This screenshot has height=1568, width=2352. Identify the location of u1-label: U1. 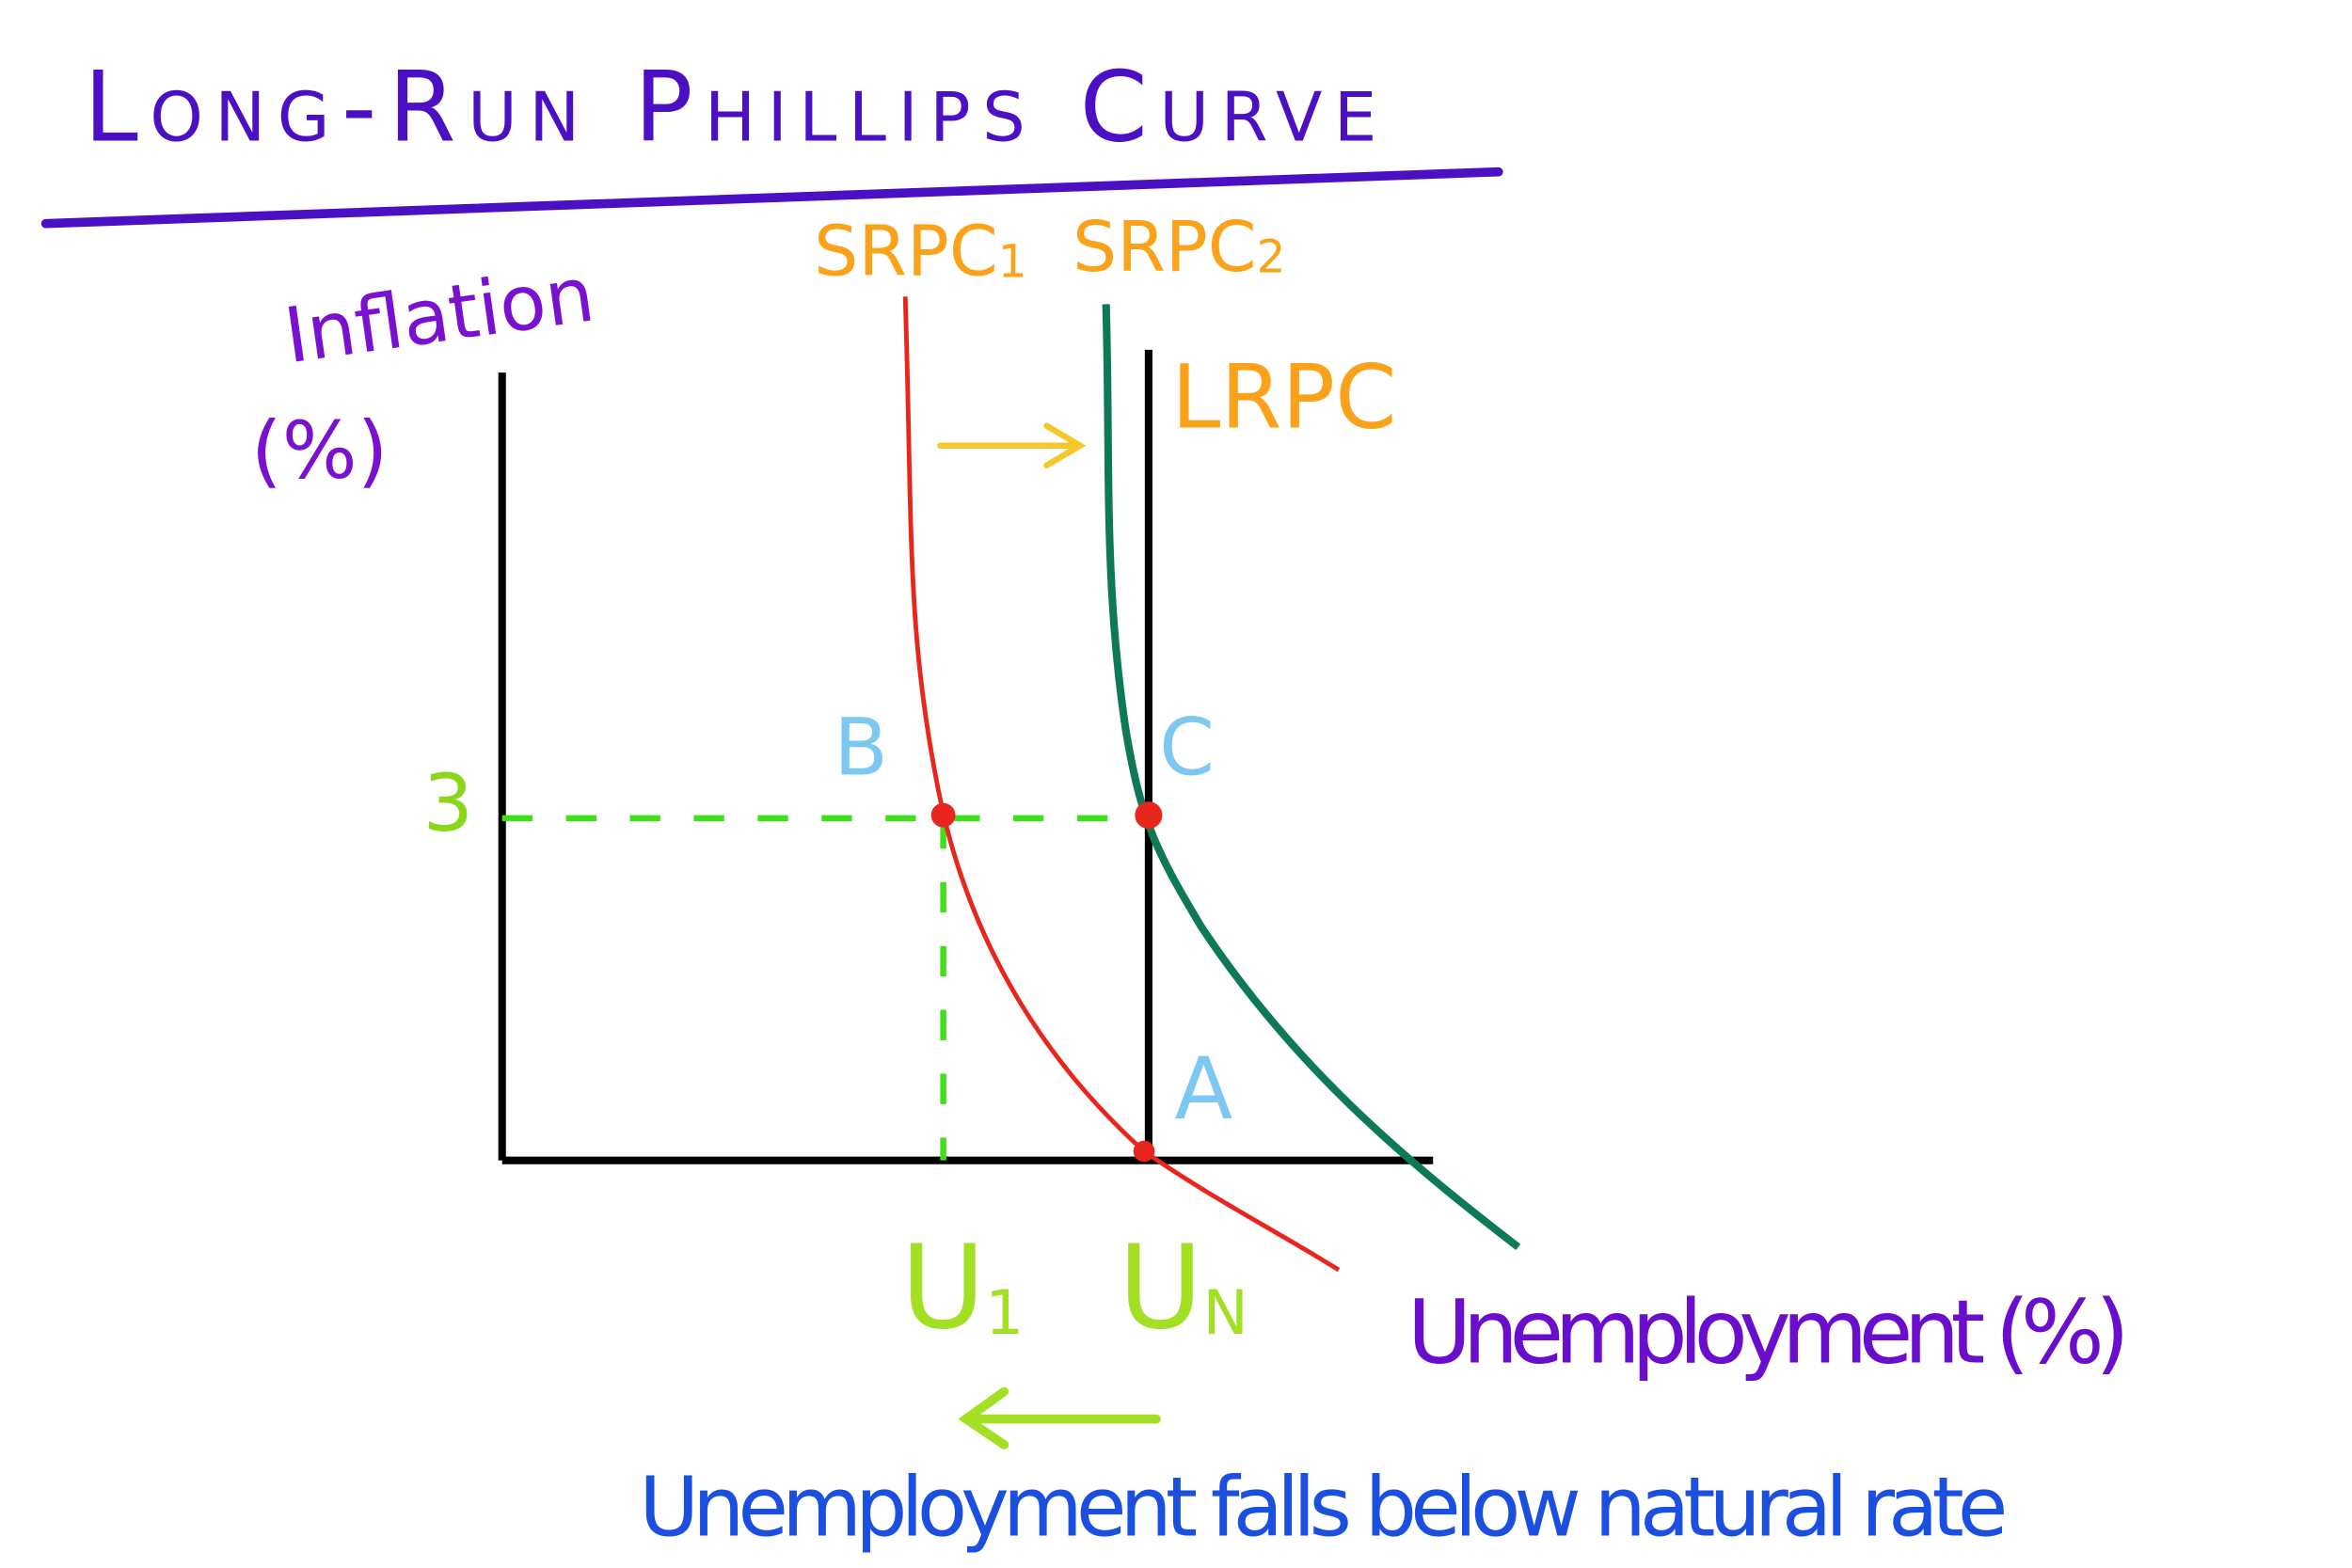
(962, 1287).